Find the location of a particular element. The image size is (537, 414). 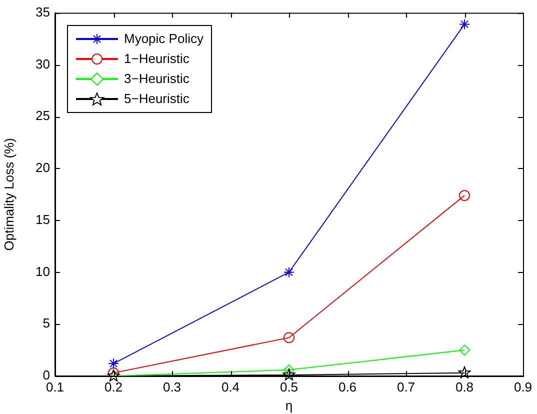

x-tick-label: 0.8 is located at coordinates (464, 386).